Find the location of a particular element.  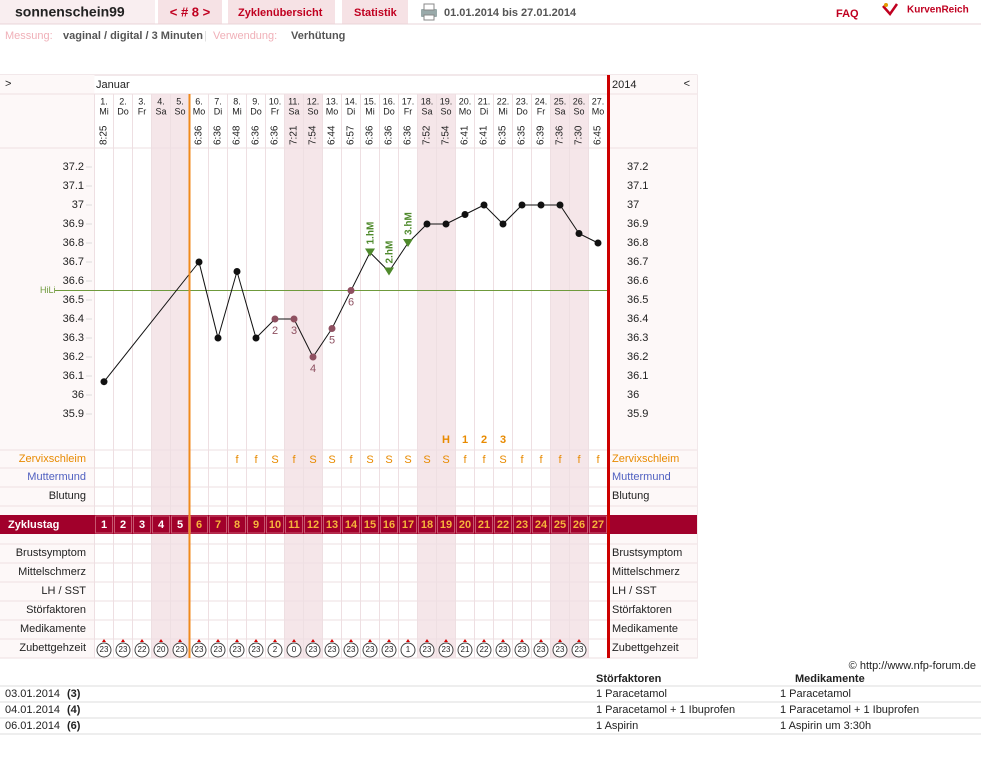

row-label: Blutung is located at coordinates (67, 496).